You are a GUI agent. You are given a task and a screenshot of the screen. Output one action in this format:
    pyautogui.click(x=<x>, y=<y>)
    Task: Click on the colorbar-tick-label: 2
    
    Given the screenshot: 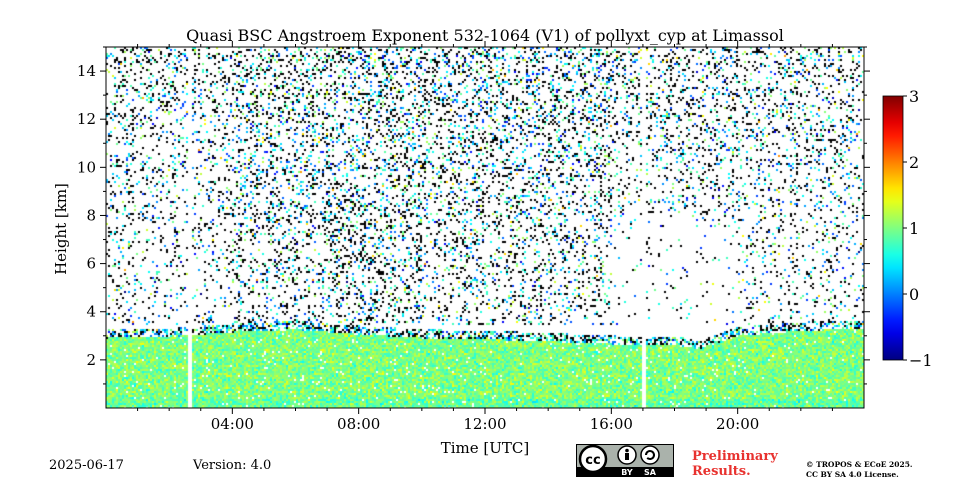 What is the action you would take?
    pyautogui.click(x=914, y=162)
    